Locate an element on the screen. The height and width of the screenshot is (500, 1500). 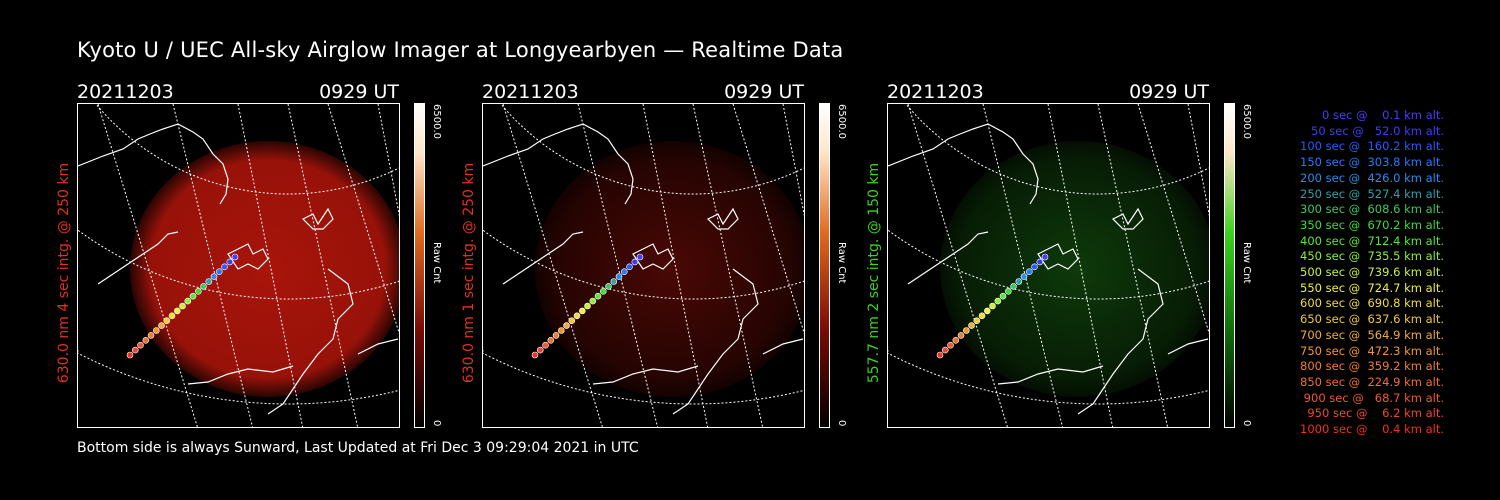
legend-row: 50 sec @ 52.0 km alt. is located at coordinates (1373, 130).